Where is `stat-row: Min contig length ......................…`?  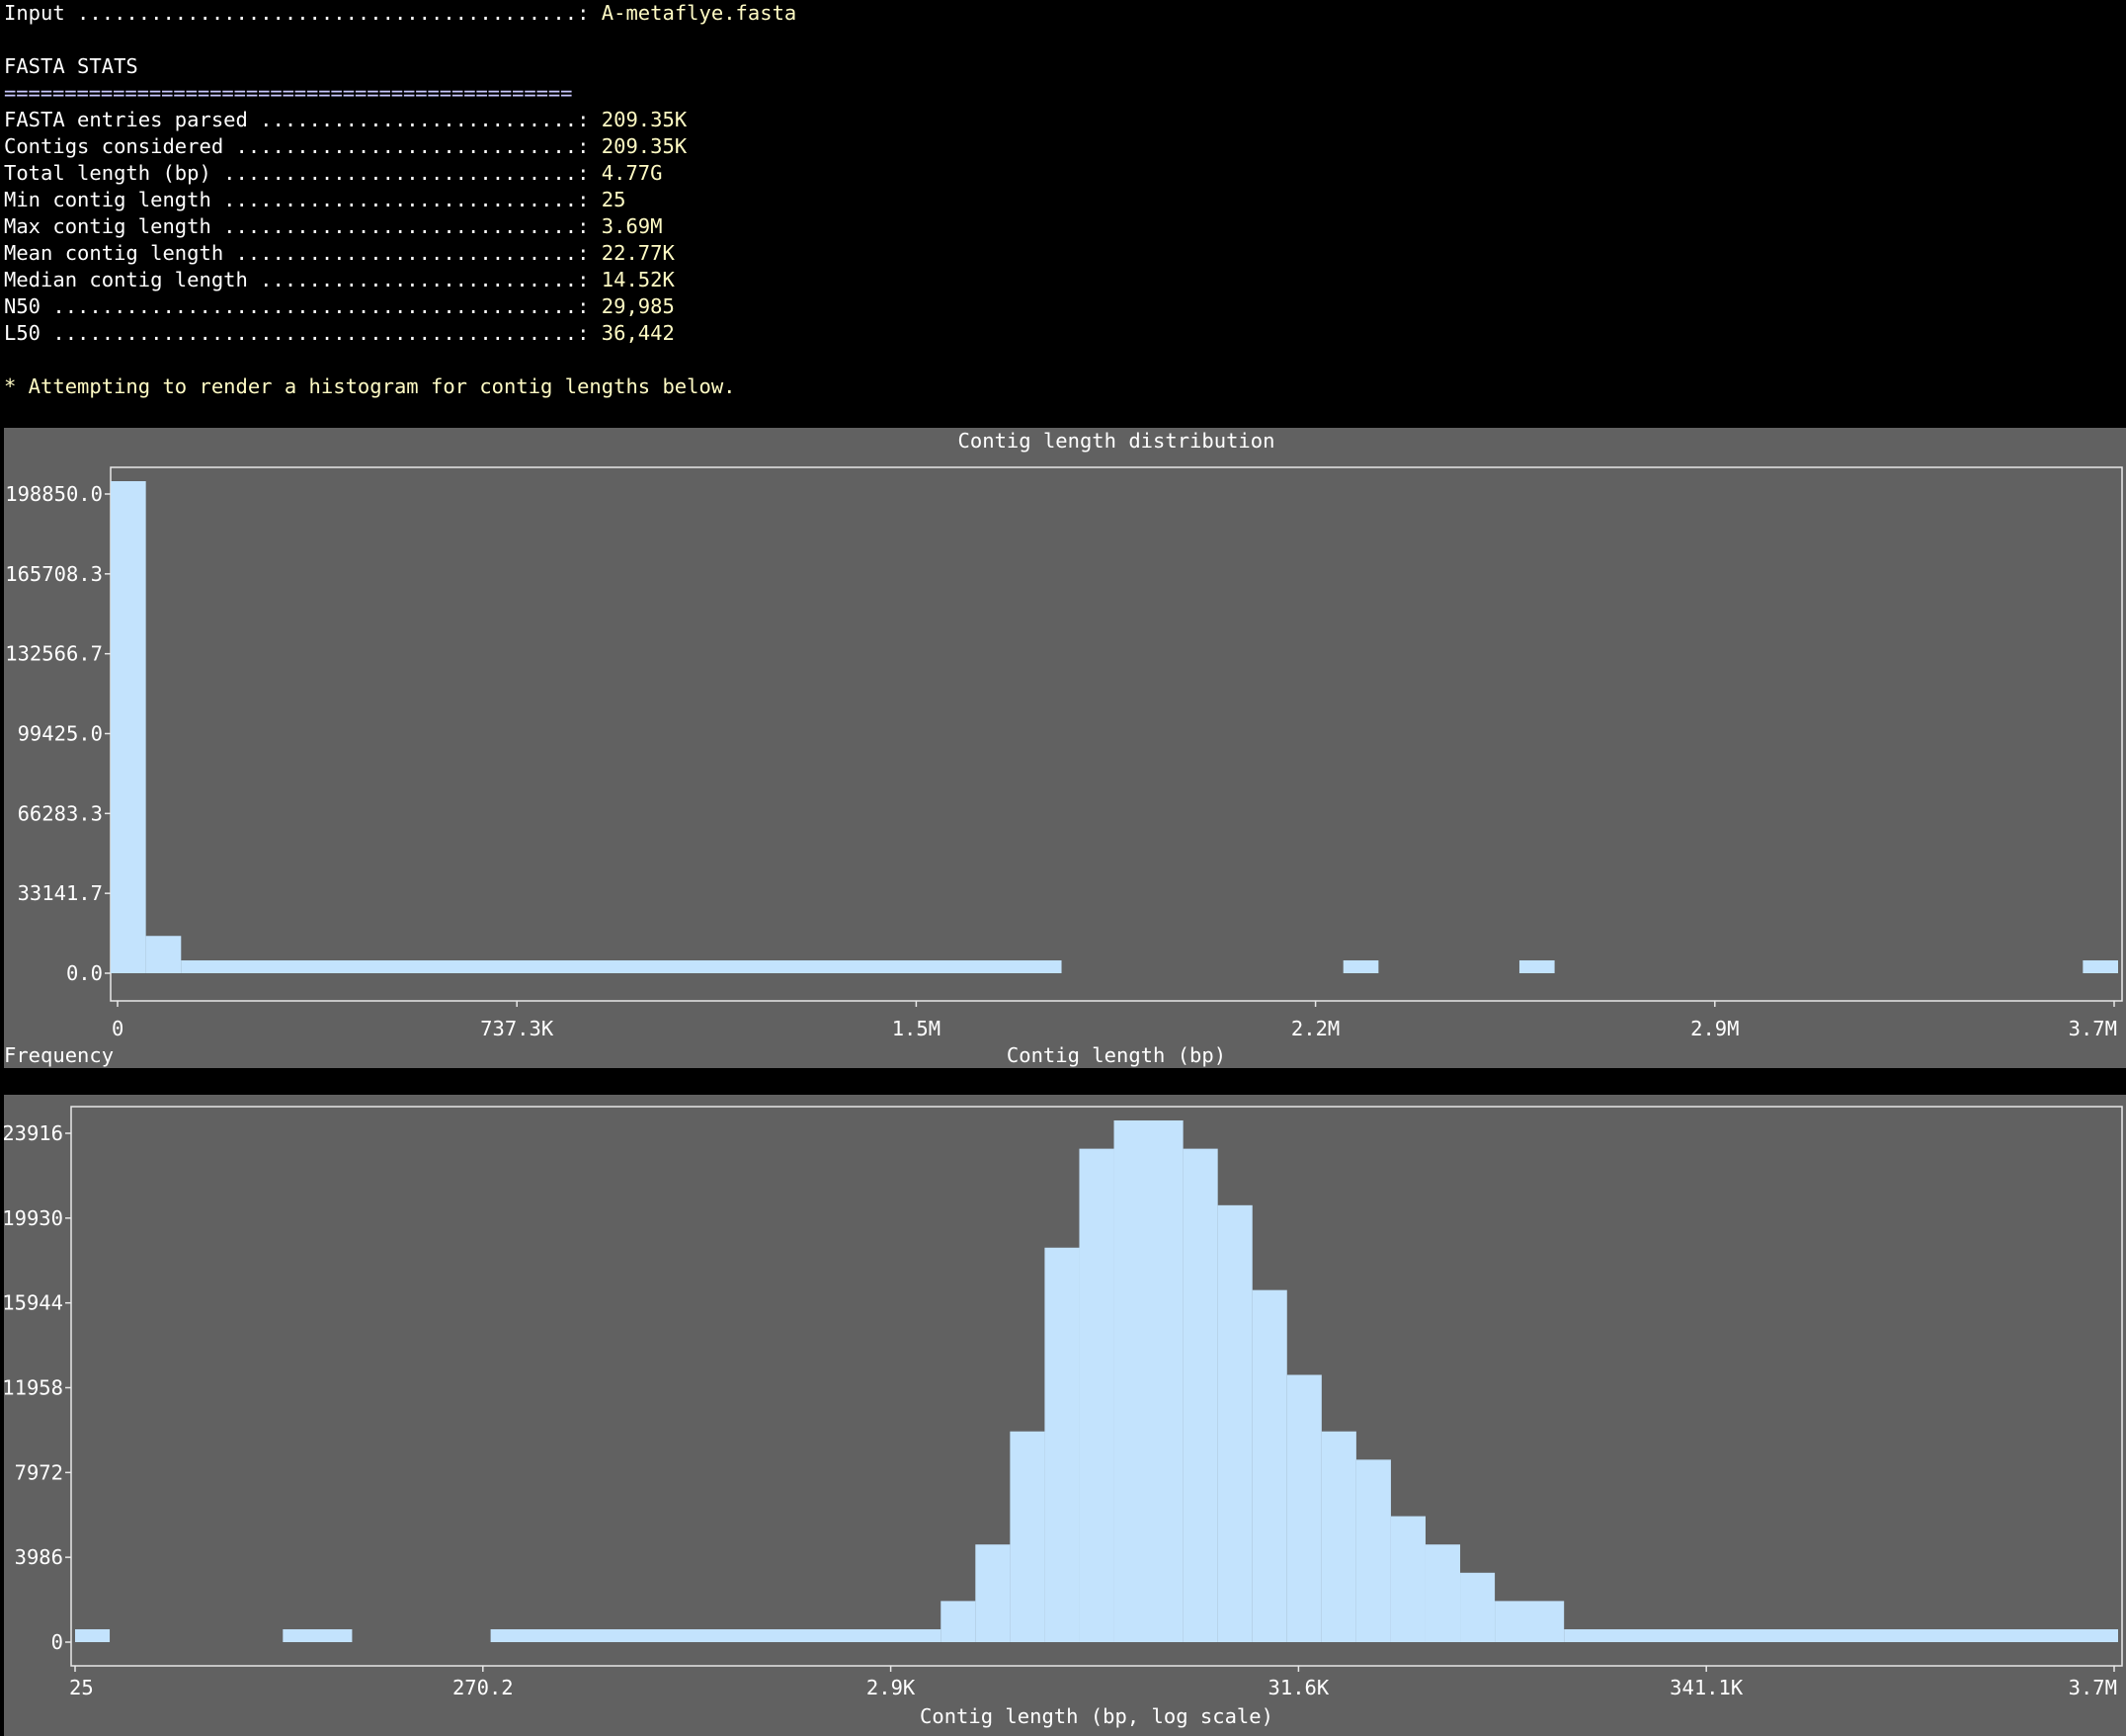 stat-row: Min contig length ......................… is located at coordinates (1061, 200).